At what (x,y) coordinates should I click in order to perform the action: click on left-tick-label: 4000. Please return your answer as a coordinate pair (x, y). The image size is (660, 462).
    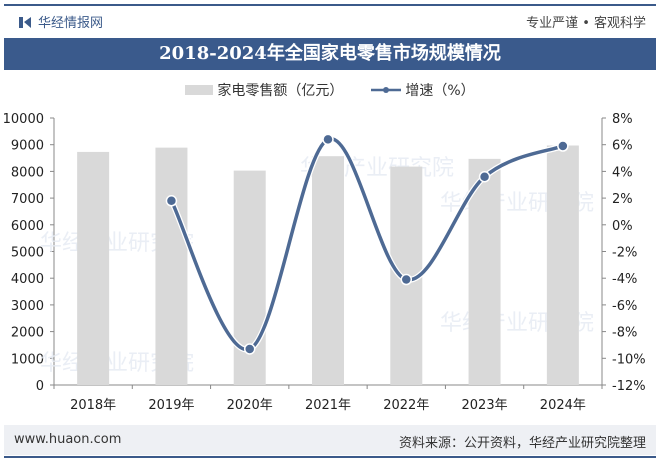
    Looking at the image, I should click on (27, 279).